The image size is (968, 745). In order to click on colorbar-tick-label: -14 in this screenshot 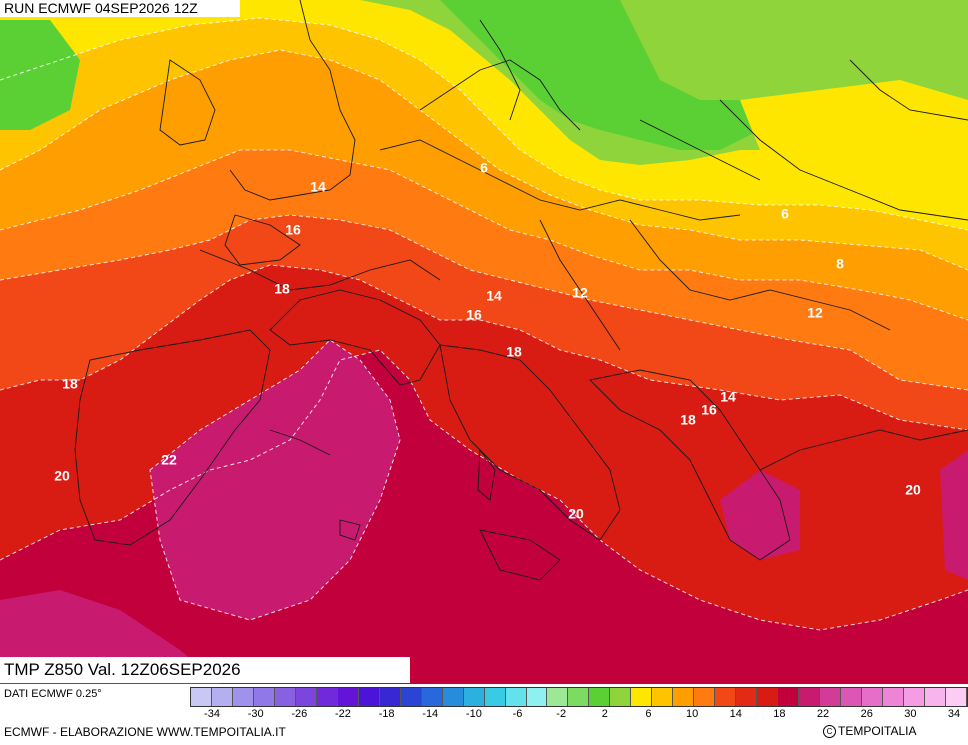, I will do `click(430, 714)`.